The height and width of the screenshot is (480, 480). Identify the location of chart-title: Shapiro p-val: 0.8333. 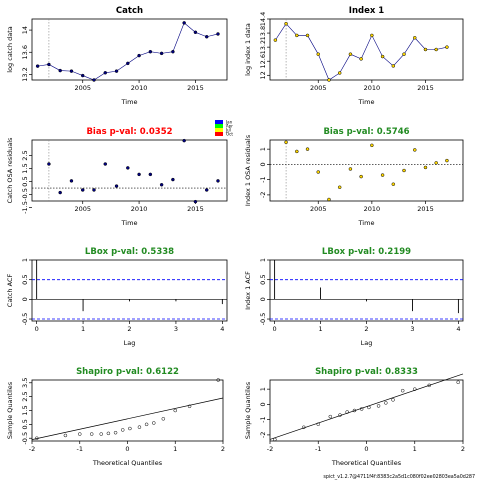
(366, 372).